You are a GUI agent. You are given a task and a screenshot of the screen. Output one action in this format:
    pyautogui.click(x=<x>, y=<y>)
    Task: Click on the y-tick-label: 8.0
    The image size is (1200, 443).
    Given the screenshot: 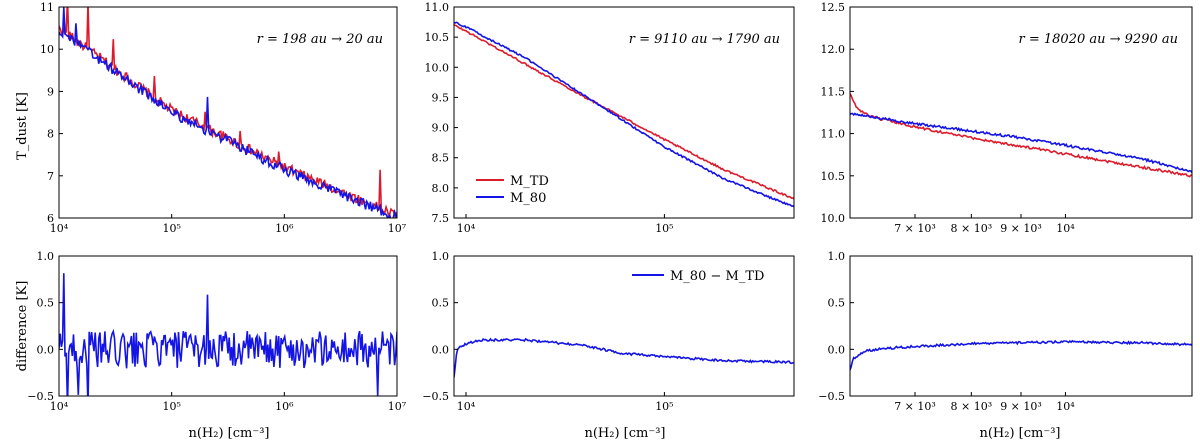 What is the action you would take?
    pyautogui.click(x=441, y=188)
    